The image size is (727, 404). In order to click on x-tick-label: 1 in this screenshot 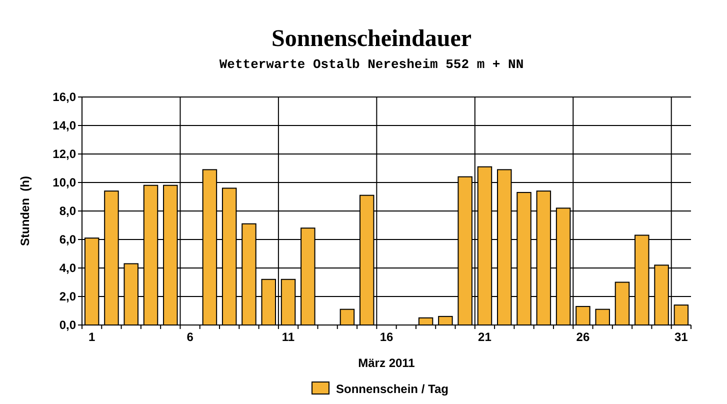, I will do `click(92, 337)`.